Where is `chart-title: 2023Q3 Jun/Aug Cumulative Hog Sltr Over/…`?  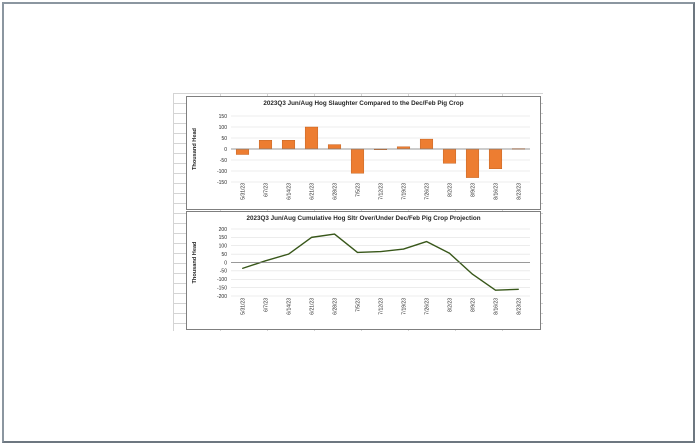 chart-title: 2023Q3 Jun/Aug Cumulative Hog Sltr Over/… is located at coordinates (363, 218).